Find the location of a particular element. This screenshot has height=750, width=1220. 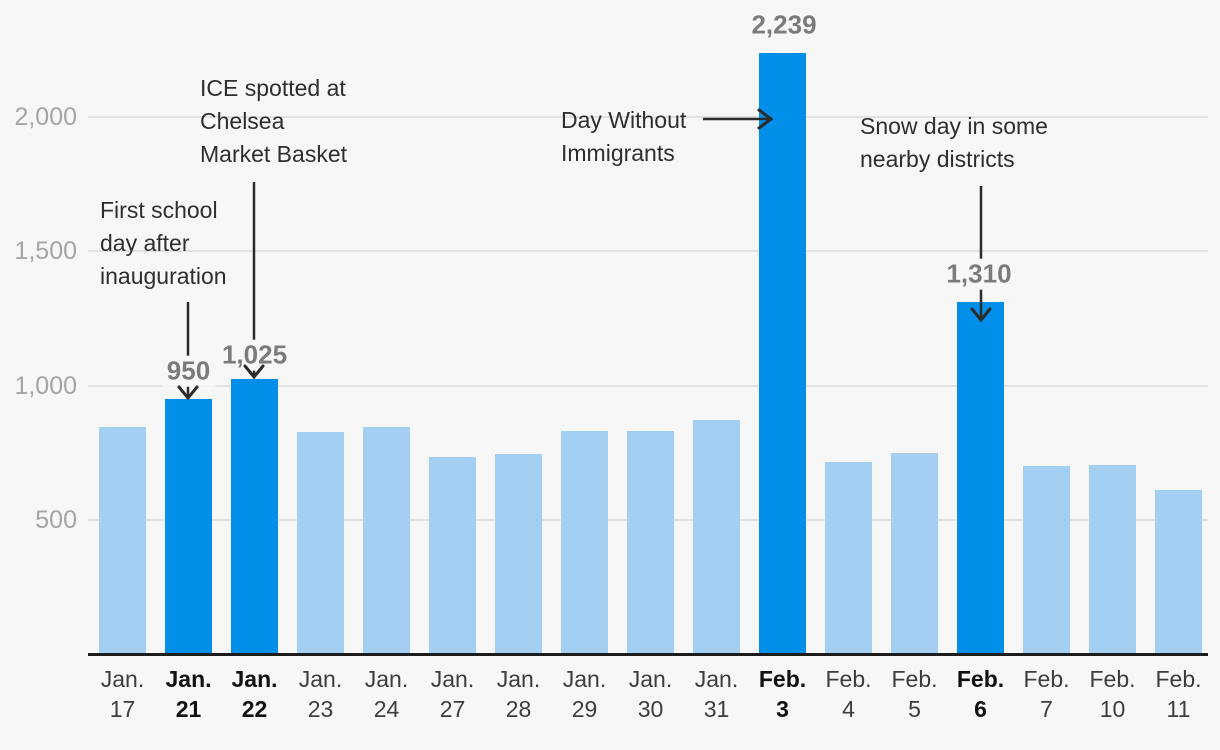

x-tick-label: Feb. 6 is located at coordinates (981, 694).